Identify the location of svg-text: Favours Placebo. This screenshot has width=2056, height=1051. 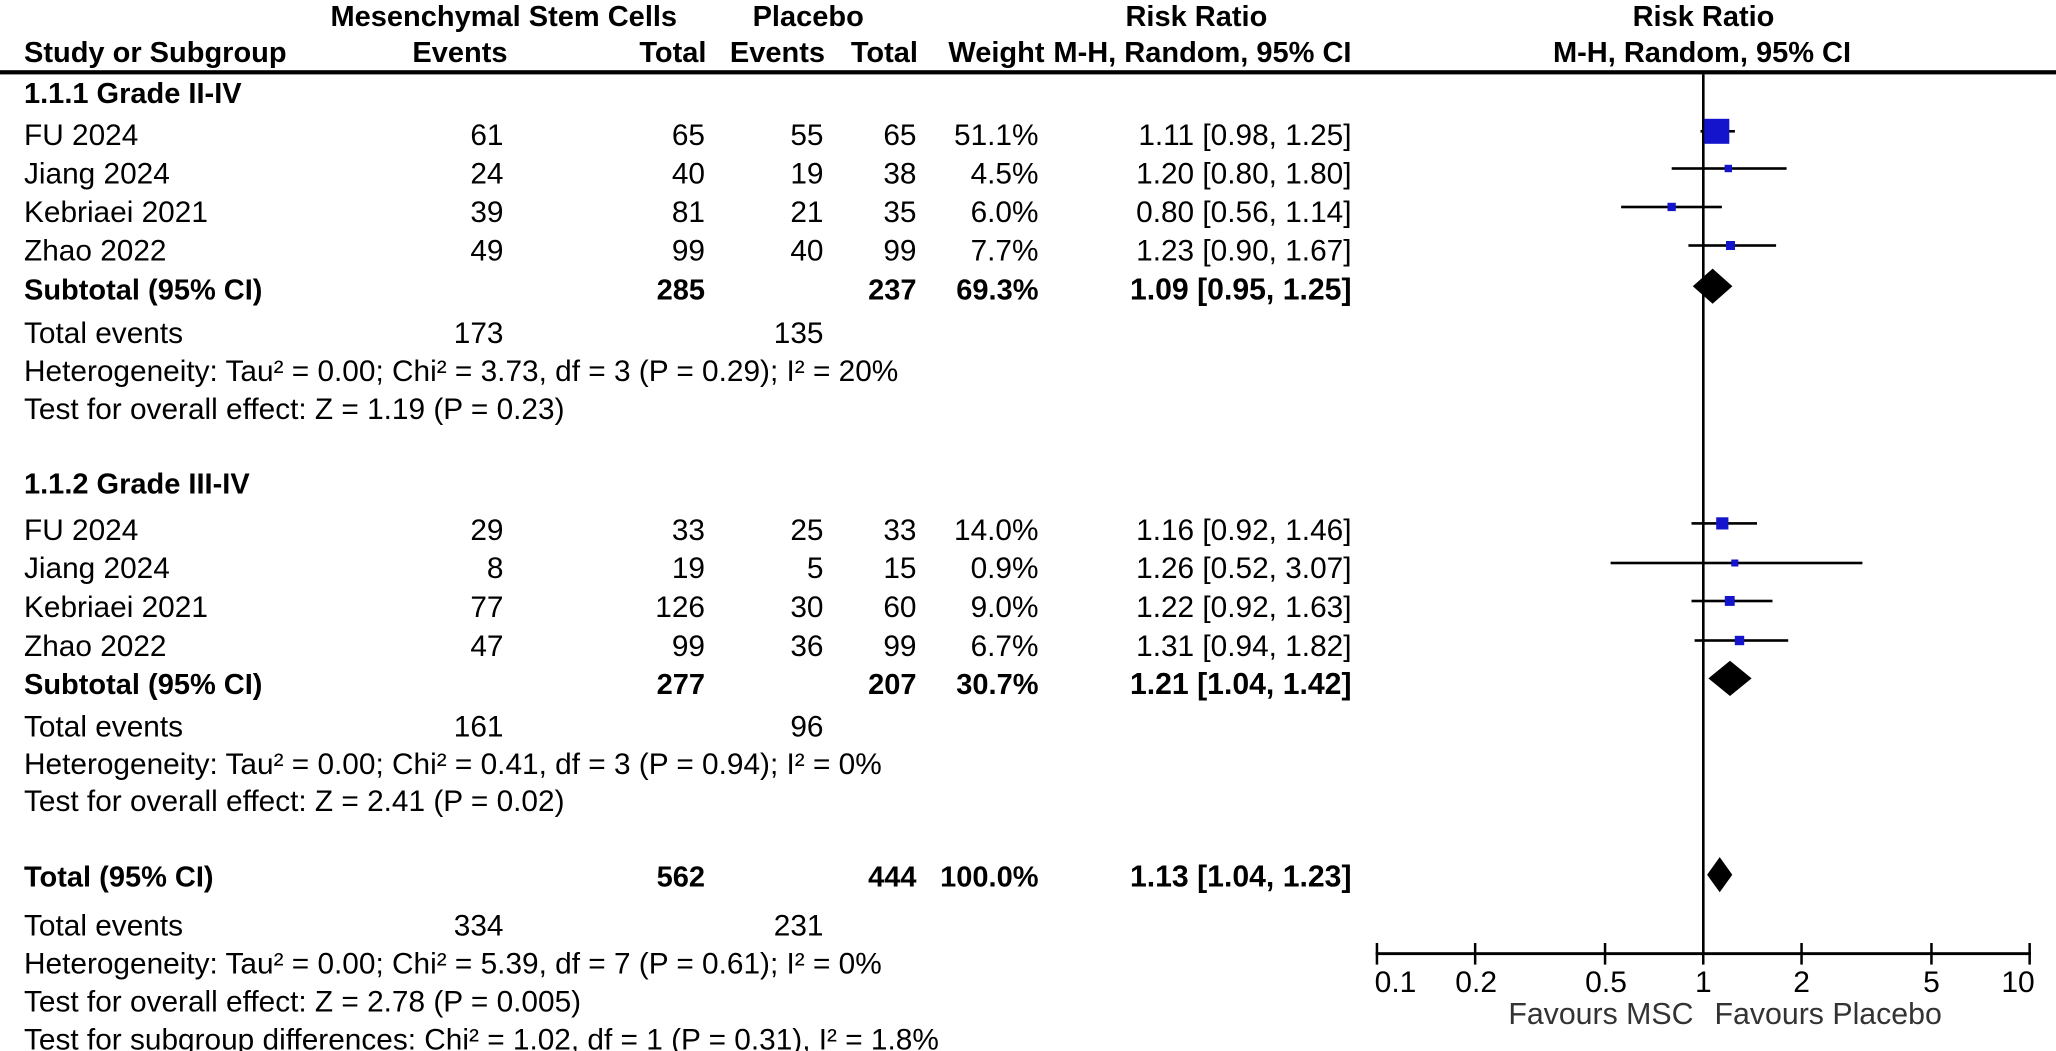
(1828, 1014).